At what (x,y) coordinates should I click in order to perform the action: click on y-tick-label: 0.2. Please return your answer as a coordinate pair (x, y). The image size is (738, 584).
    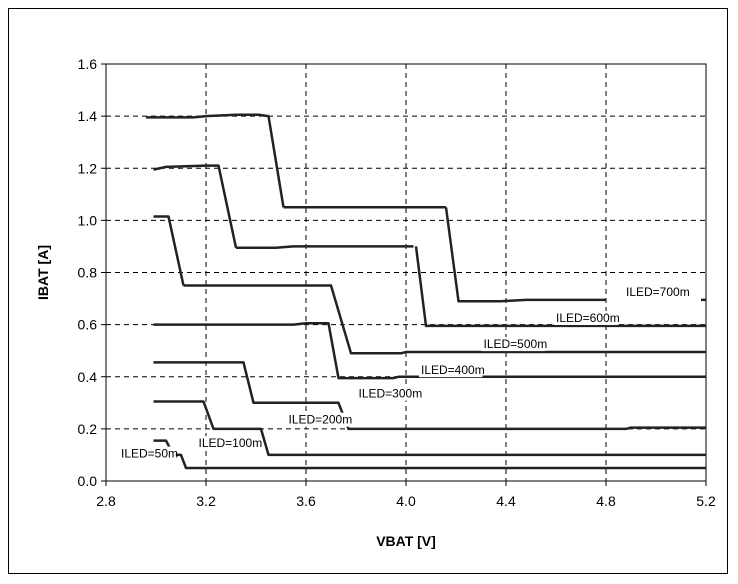
    Looking at the image, I should click on (88, 429).